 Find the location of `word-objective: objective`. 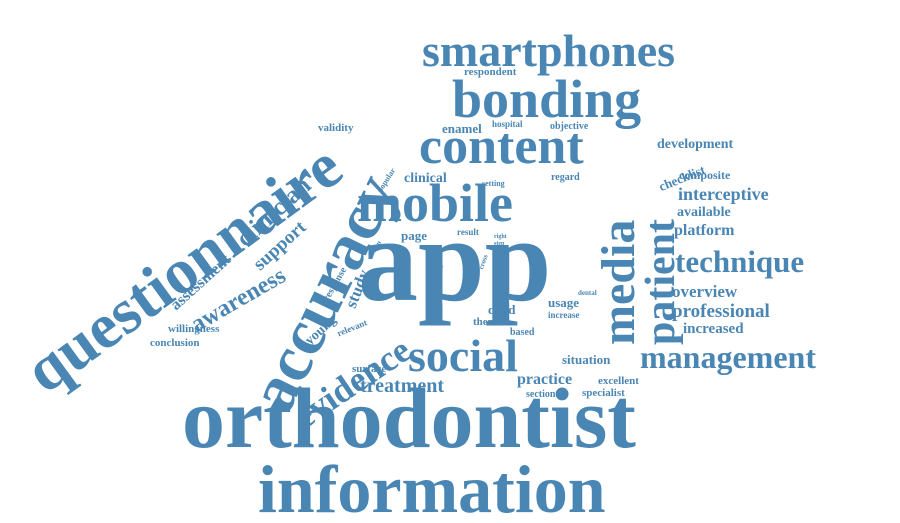

word-objective: objective is located at coordinates (569, 126).